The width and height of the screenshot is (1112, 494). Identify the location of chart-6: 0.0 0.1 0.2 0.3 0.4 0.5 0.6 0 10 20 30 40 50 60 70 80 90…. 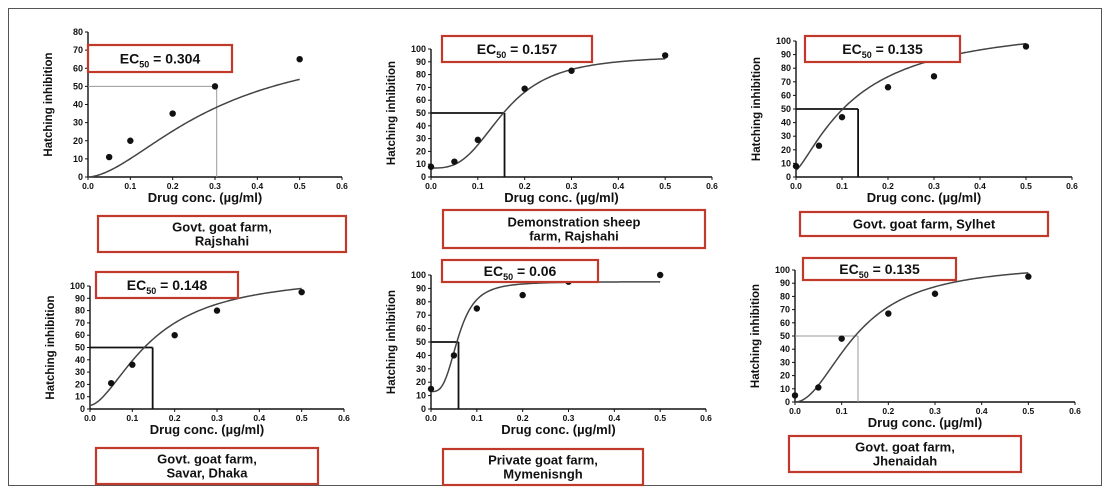
(915, 365).